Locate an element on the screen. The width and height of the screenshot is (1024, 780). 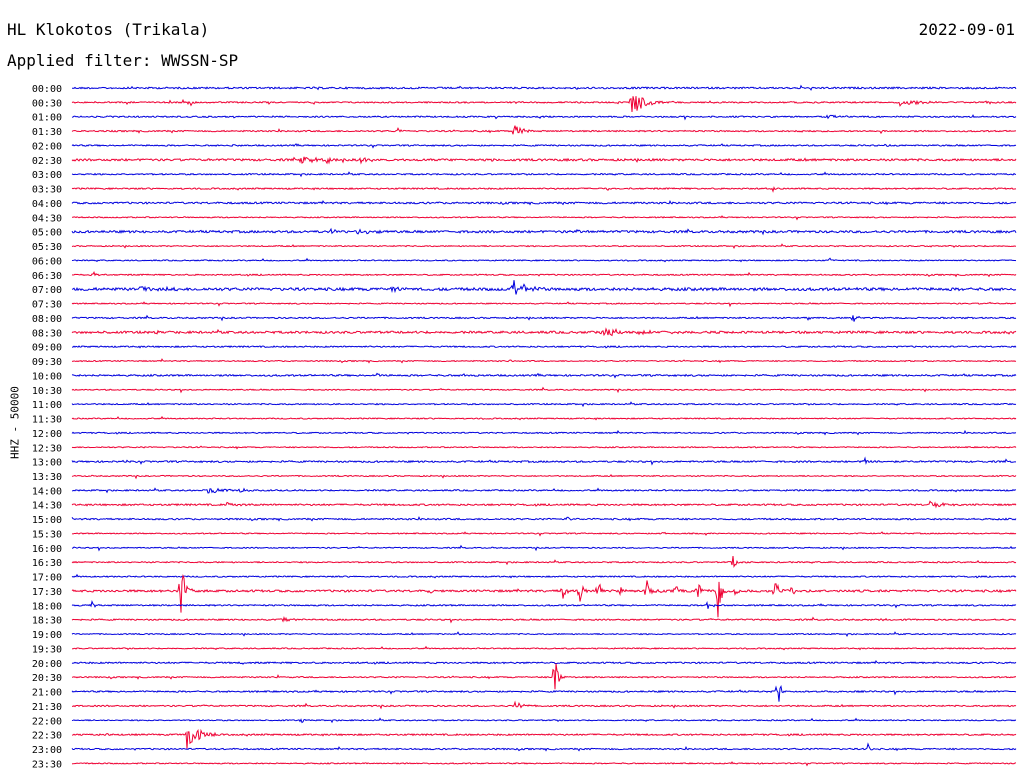
station-title: HL Klokotos (Trikala) is located at coordinates (108, 29).